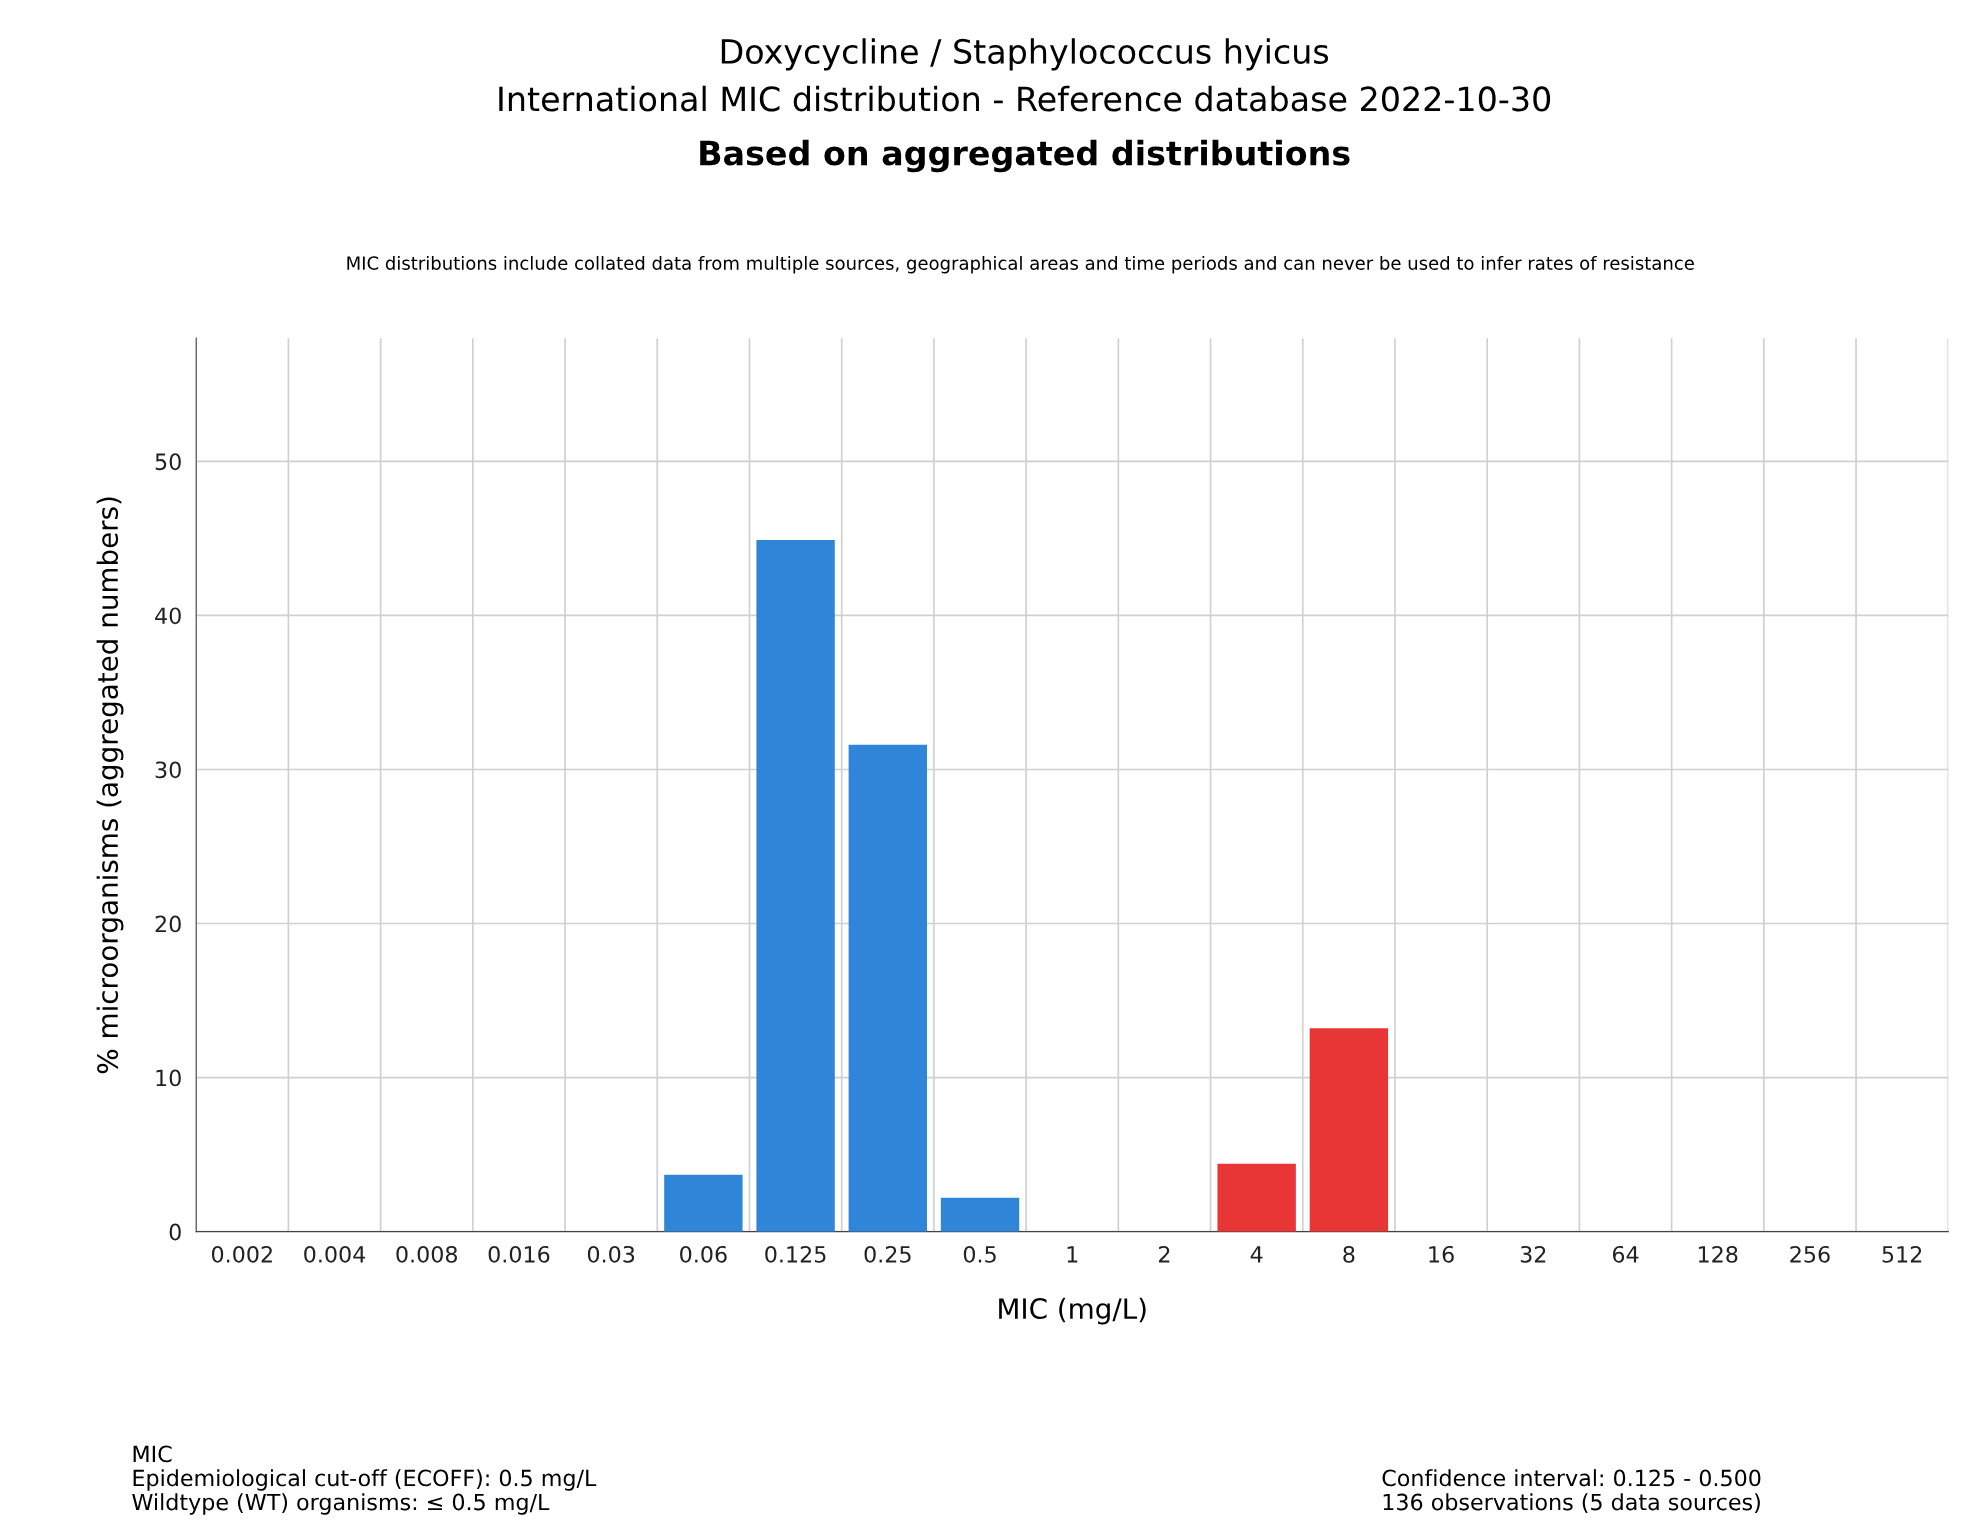 The height and width of the screenshot is (1530, 1962). Describe the element at coordinates (1072, 1254) in the screenshot. I see `x-tick-label: 1` at that location.